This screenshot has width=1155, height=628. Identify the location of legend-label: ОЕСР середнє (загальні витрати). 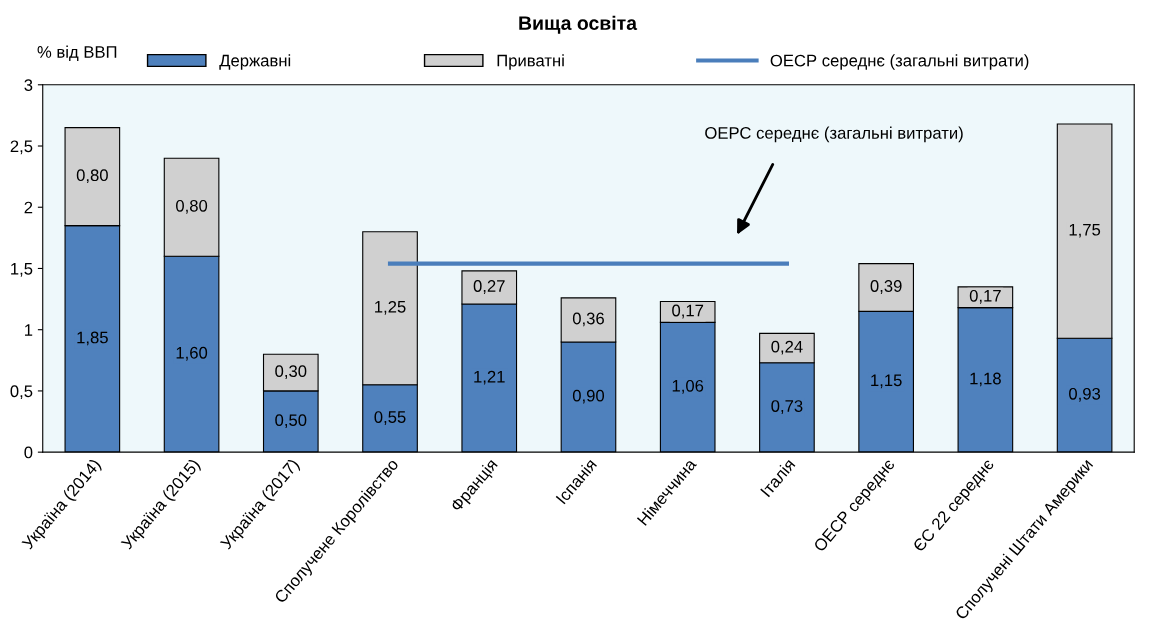
(899, 62).